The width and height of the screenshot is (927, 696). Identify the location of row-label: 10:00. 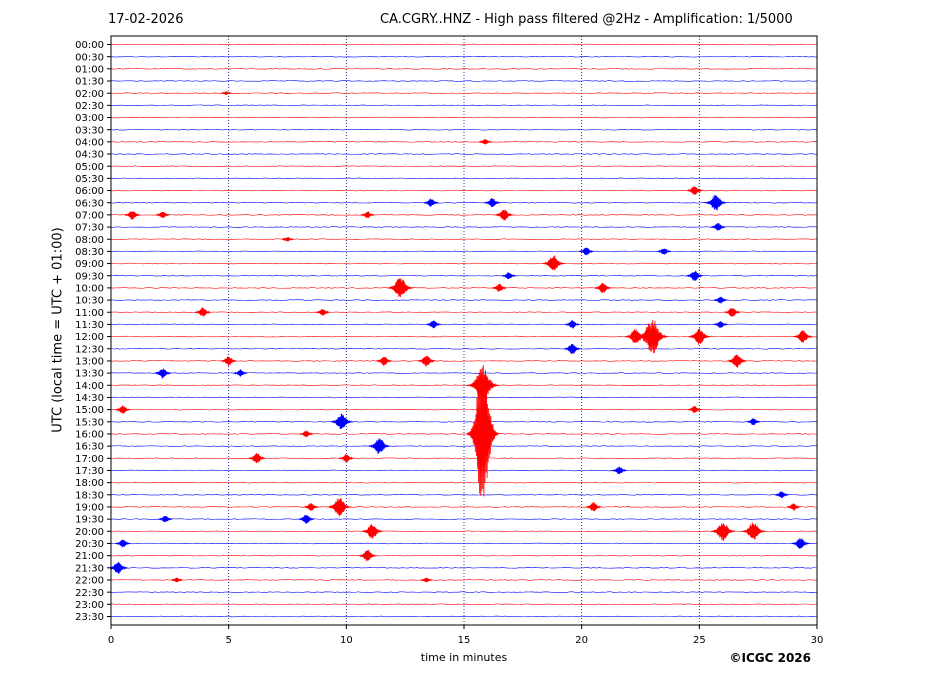
(89, 289).